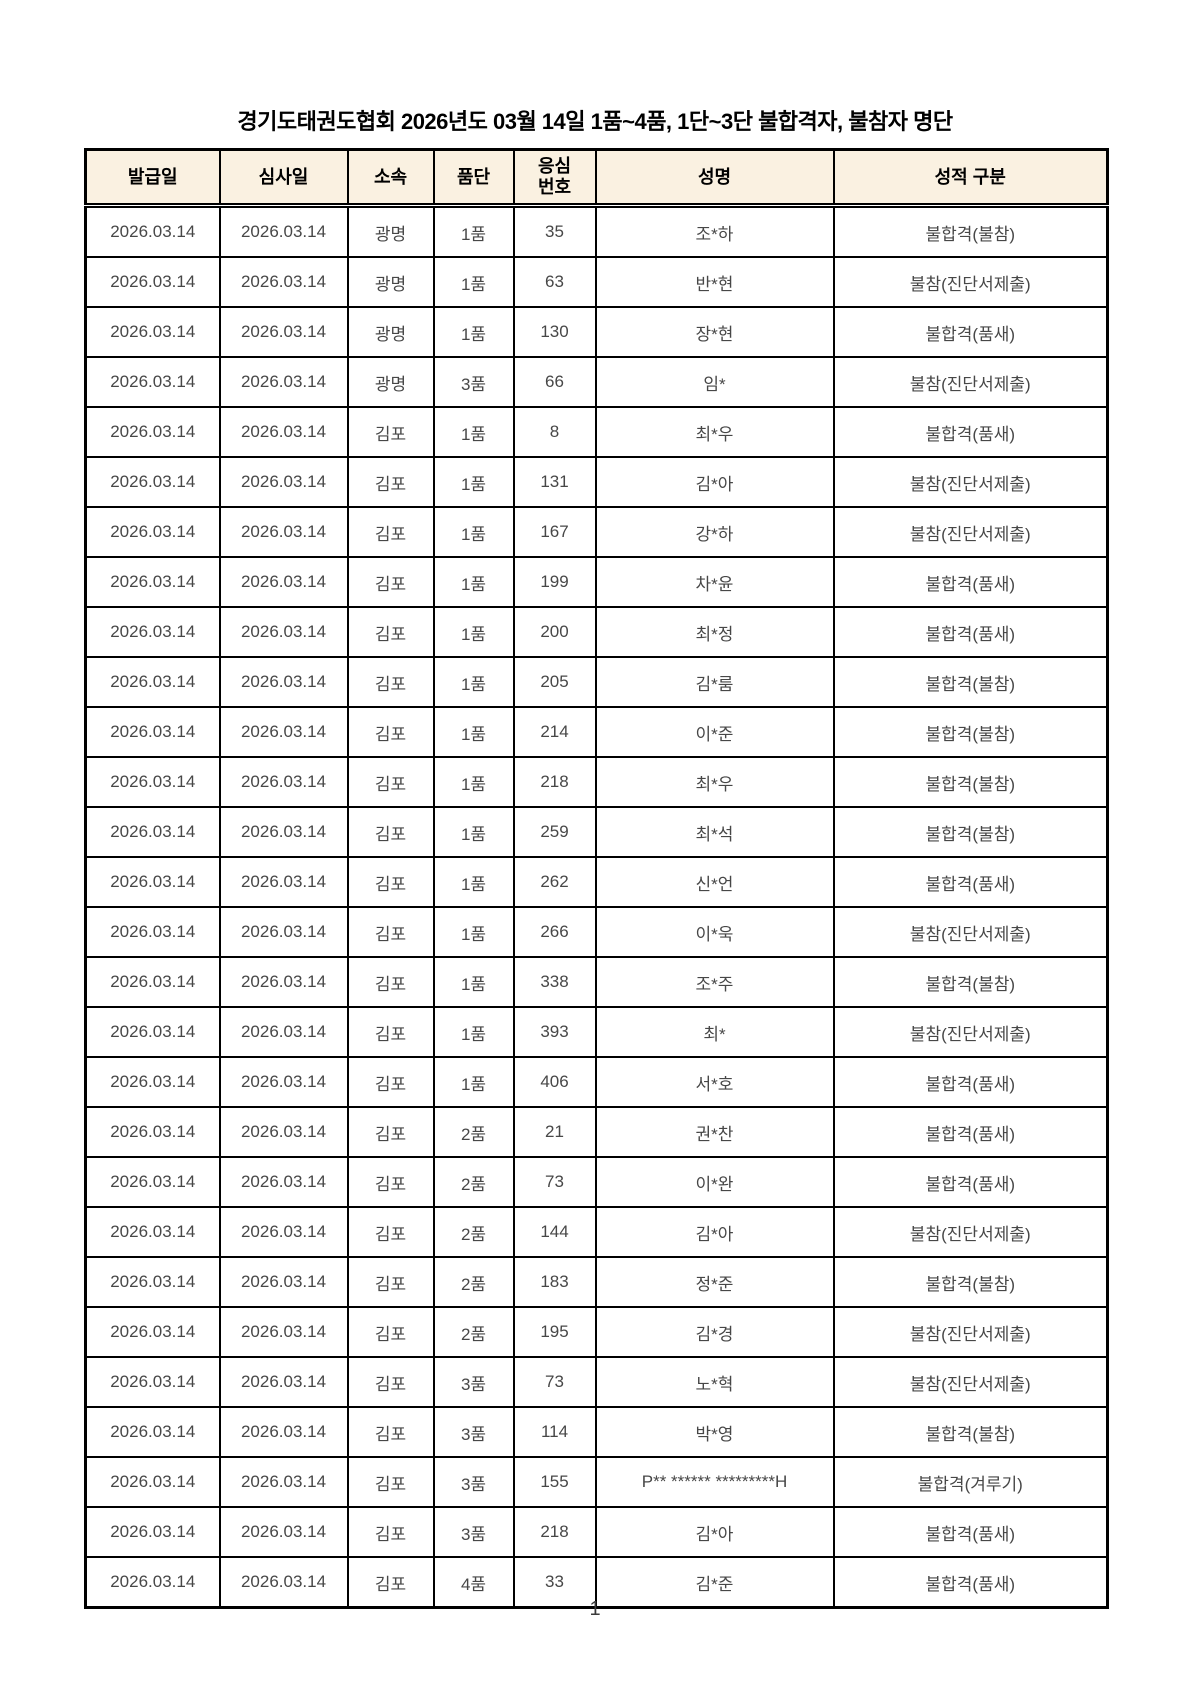 This screenshot has width=1190, height=1682. Describe the element at coordinates (283, 178) in the screenshot. I see `header-exam-date: 심사일` at that location.